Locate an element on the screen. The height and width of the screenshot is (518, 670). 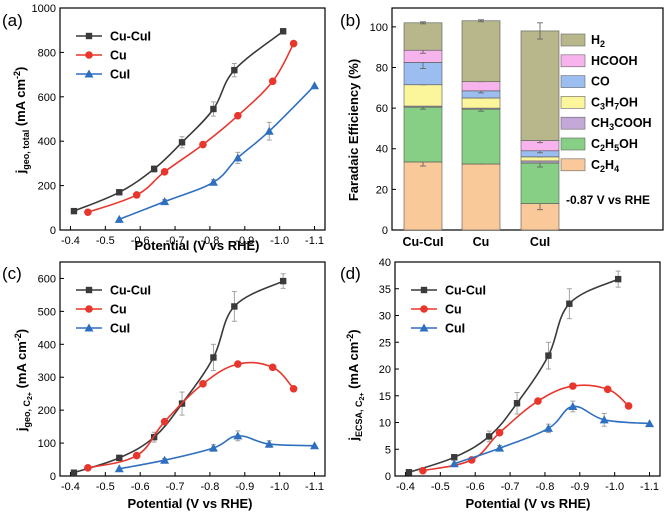
x-tick-label-a: -0.9 is located at coordinates (244, 241).